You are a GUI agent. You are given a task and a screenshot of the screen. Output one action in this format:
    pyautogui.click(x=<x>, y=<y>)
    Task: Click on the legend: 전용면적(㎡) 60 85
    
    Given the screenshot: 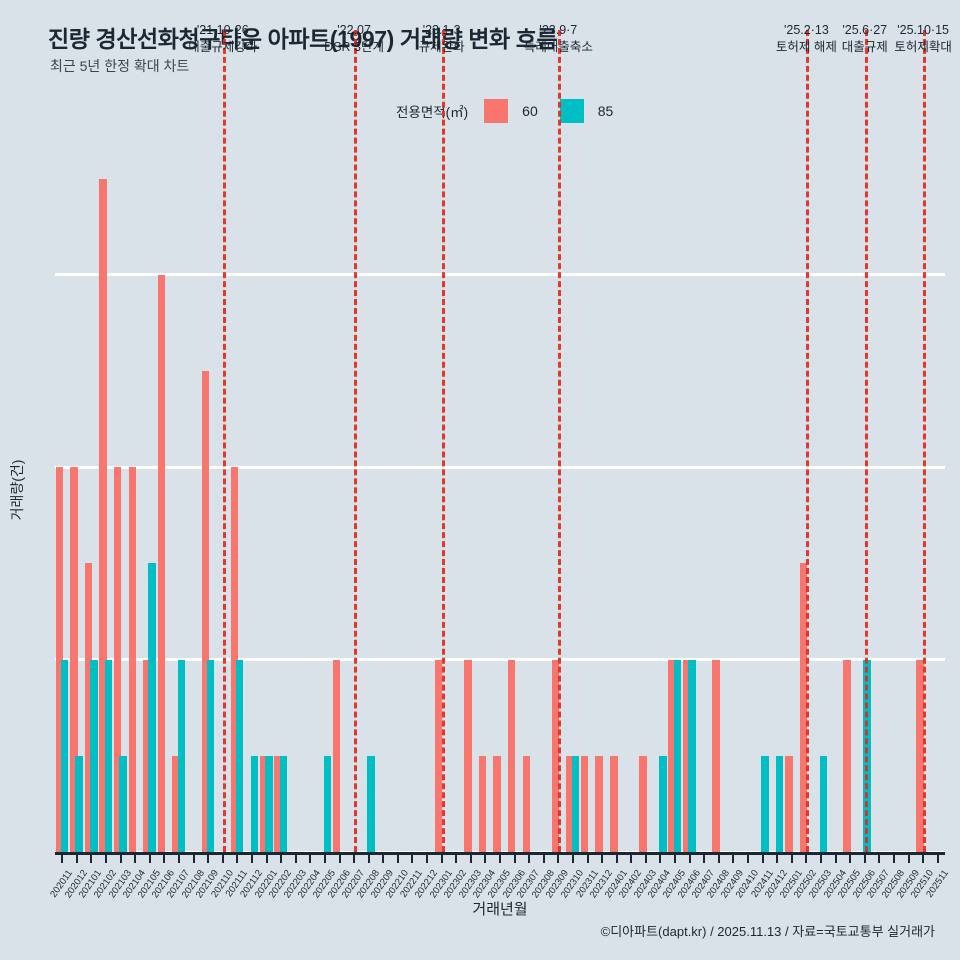 What is the action you would take?
    pyautogui.click(x=504, y=111)
    